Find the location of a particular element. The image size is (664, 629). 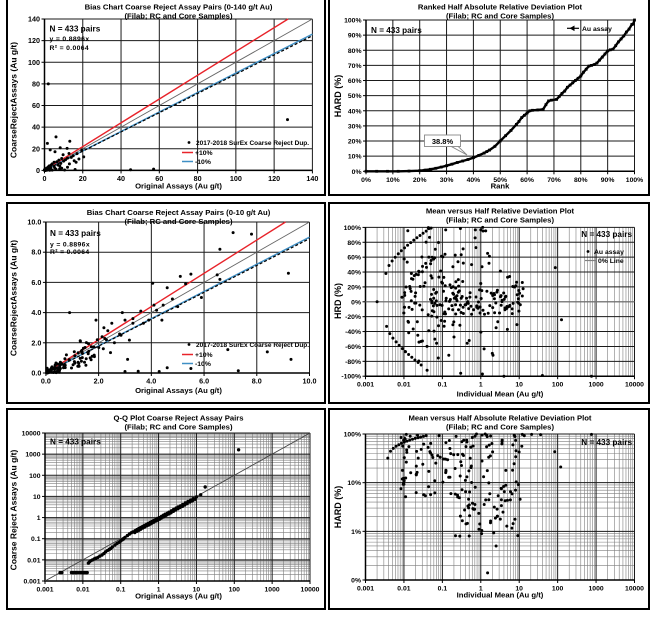

svg-text: 40% is located at coordinates (354, 273).